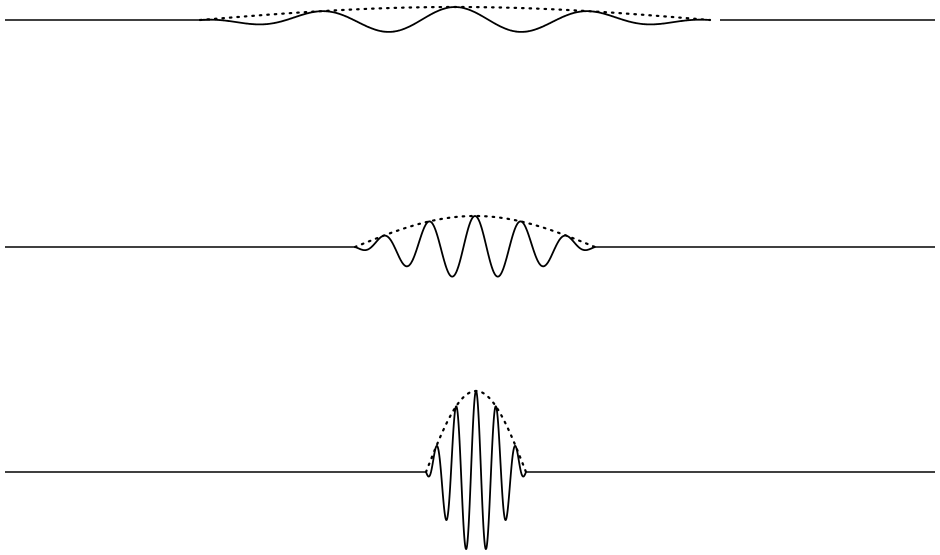 Image resolution: width=940 pixels, height=555 pixels. I want to click on envelope-medium, so click(475, 231).